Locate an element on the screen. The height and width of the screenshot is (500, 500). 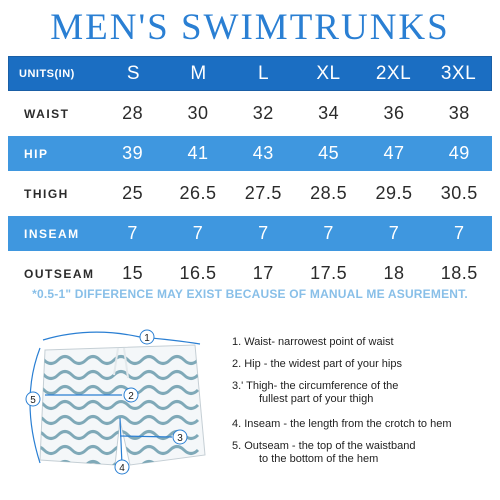
table-cell: 36 is located at coordinates (394, 113).